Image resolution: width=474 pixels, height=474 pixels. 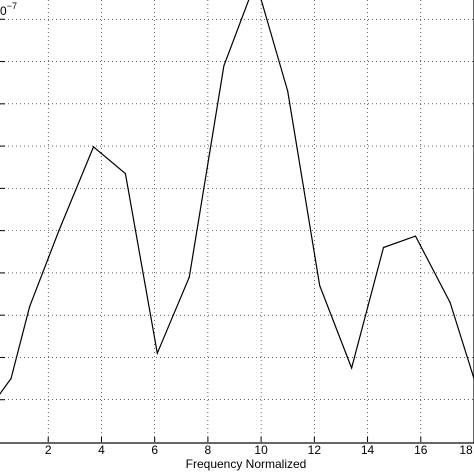 I want to click on exponent-fragment: 0, so click(x=3, y=11).